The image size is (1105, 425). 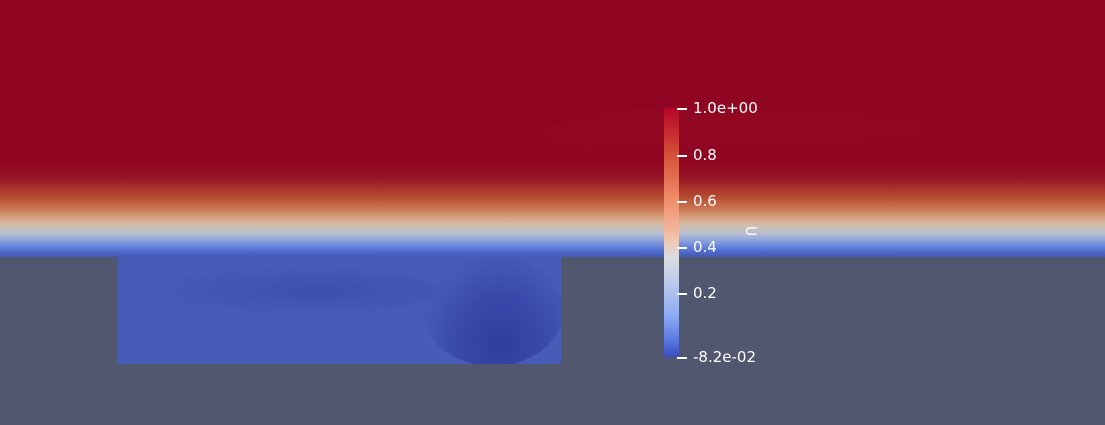 What do you see at coordinates (705, 247) in the screenshot?
I see `tick-label: 0.4` at bounding box center [705, 247].